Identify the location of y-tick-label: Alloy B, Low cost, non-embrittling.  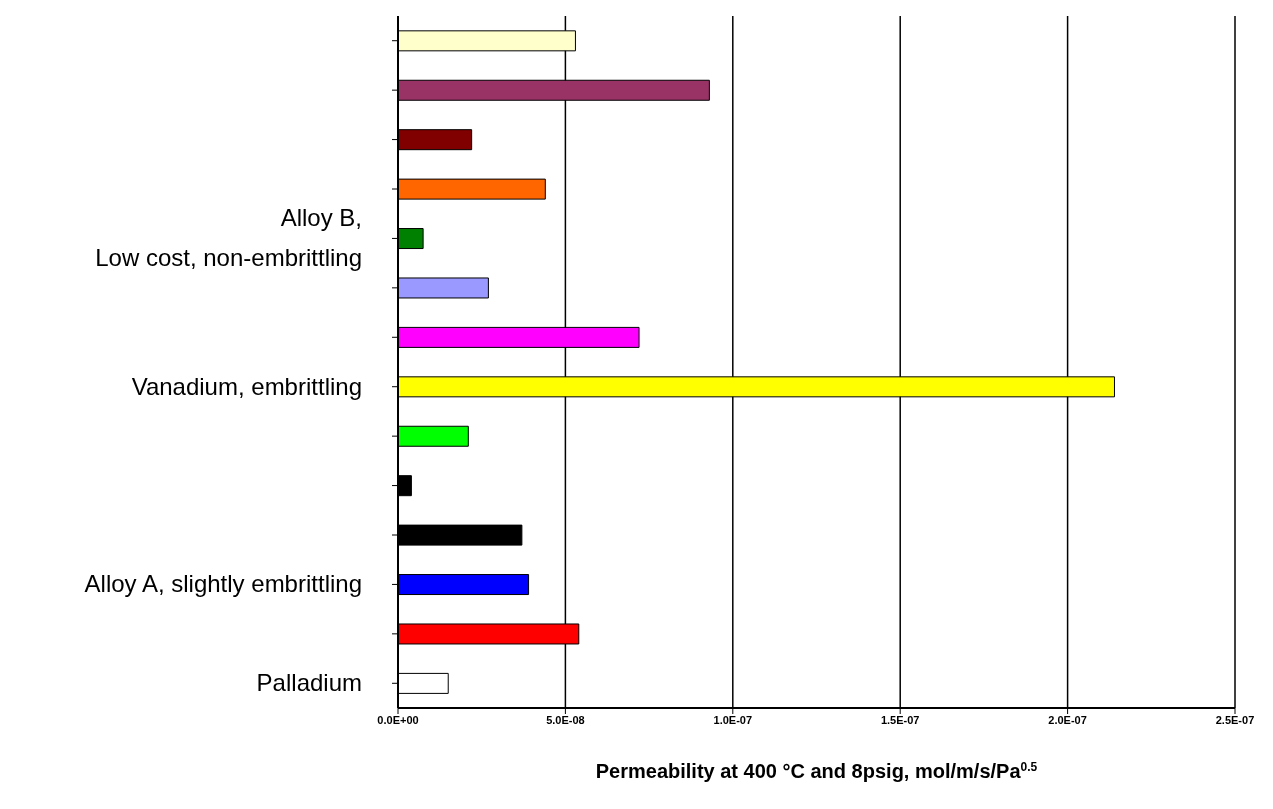
(228, 238).